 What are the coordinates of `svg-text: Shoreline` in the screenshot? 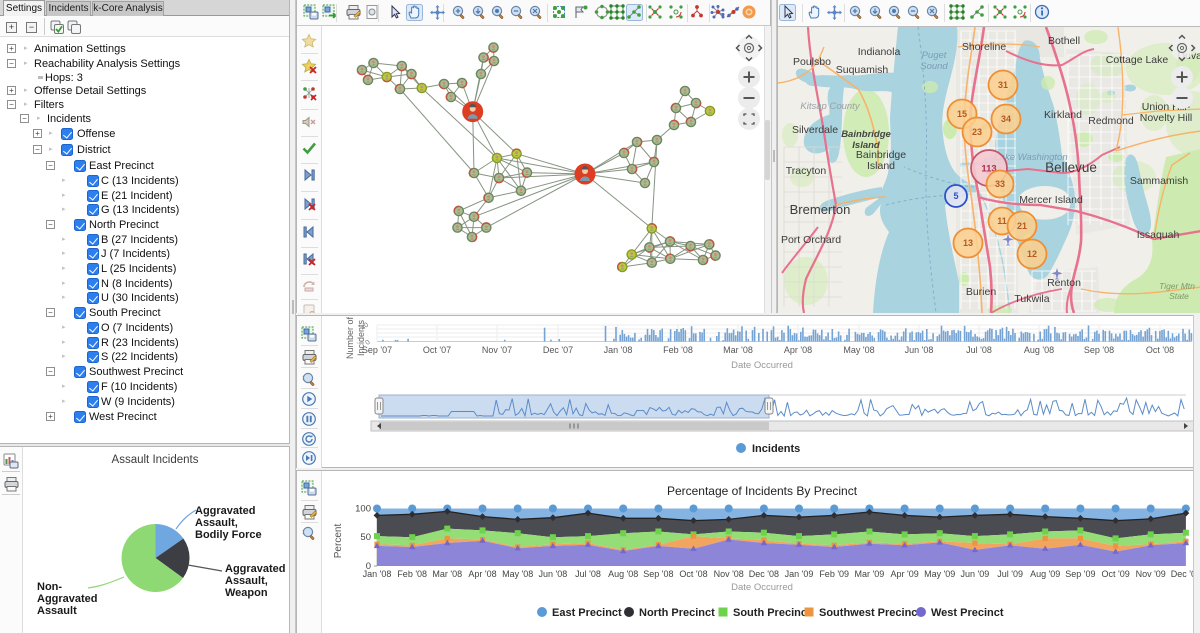 It's located at (984, 47).